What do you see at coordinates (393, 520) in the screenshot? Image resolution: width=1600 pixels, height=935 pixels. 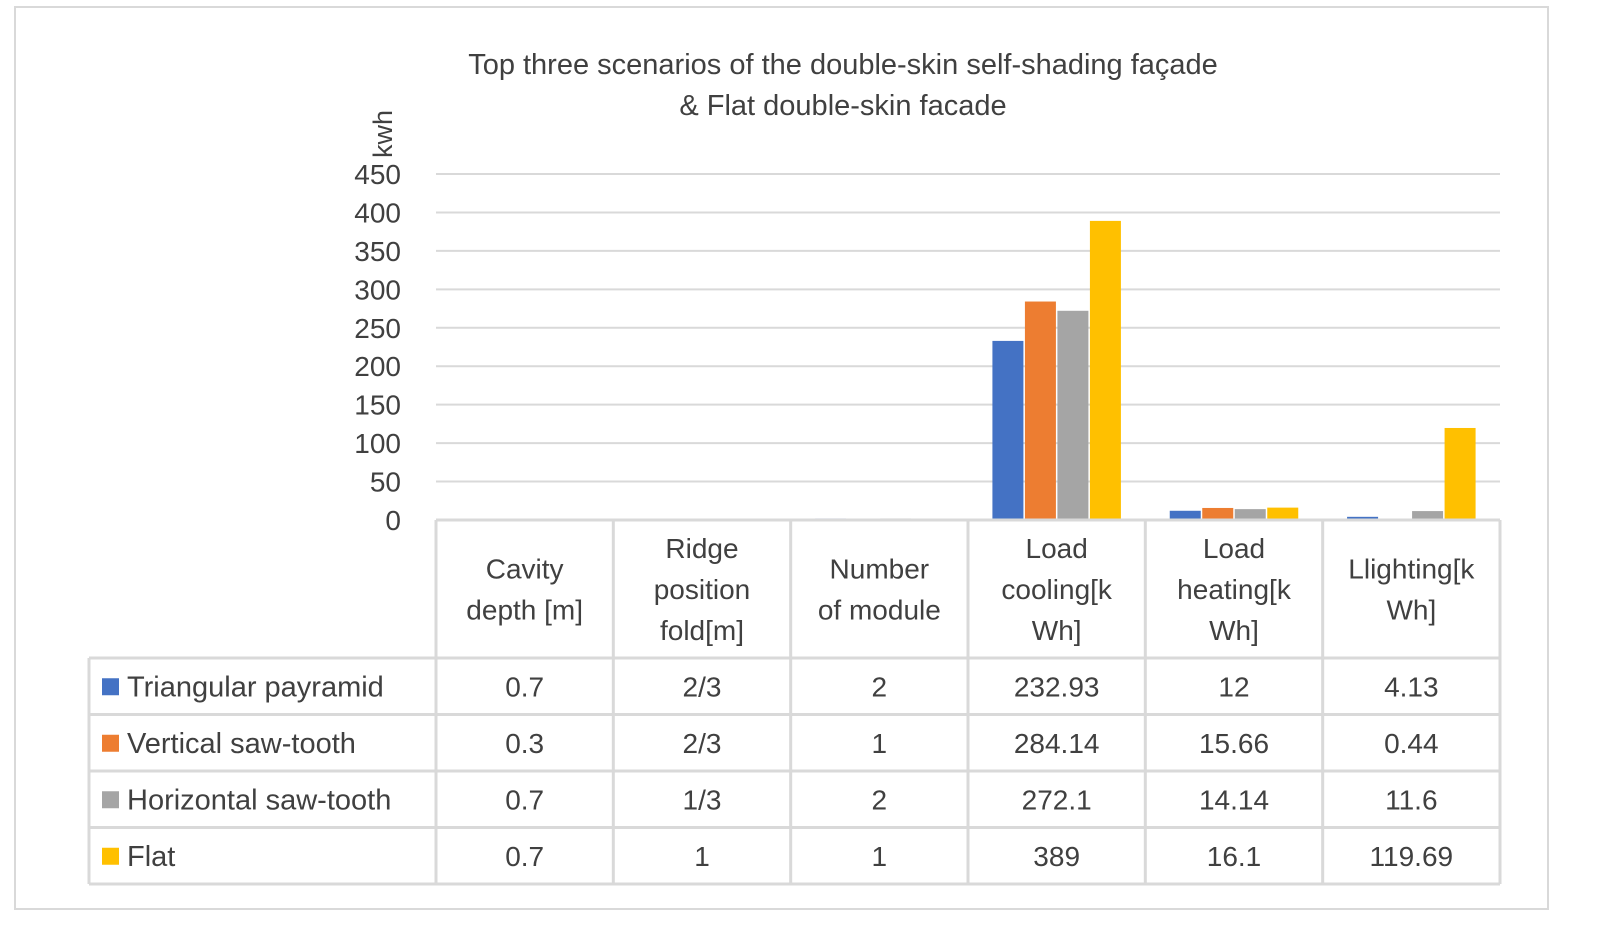 I see `y-tick-label: 0` at bounding box center [393, 520].